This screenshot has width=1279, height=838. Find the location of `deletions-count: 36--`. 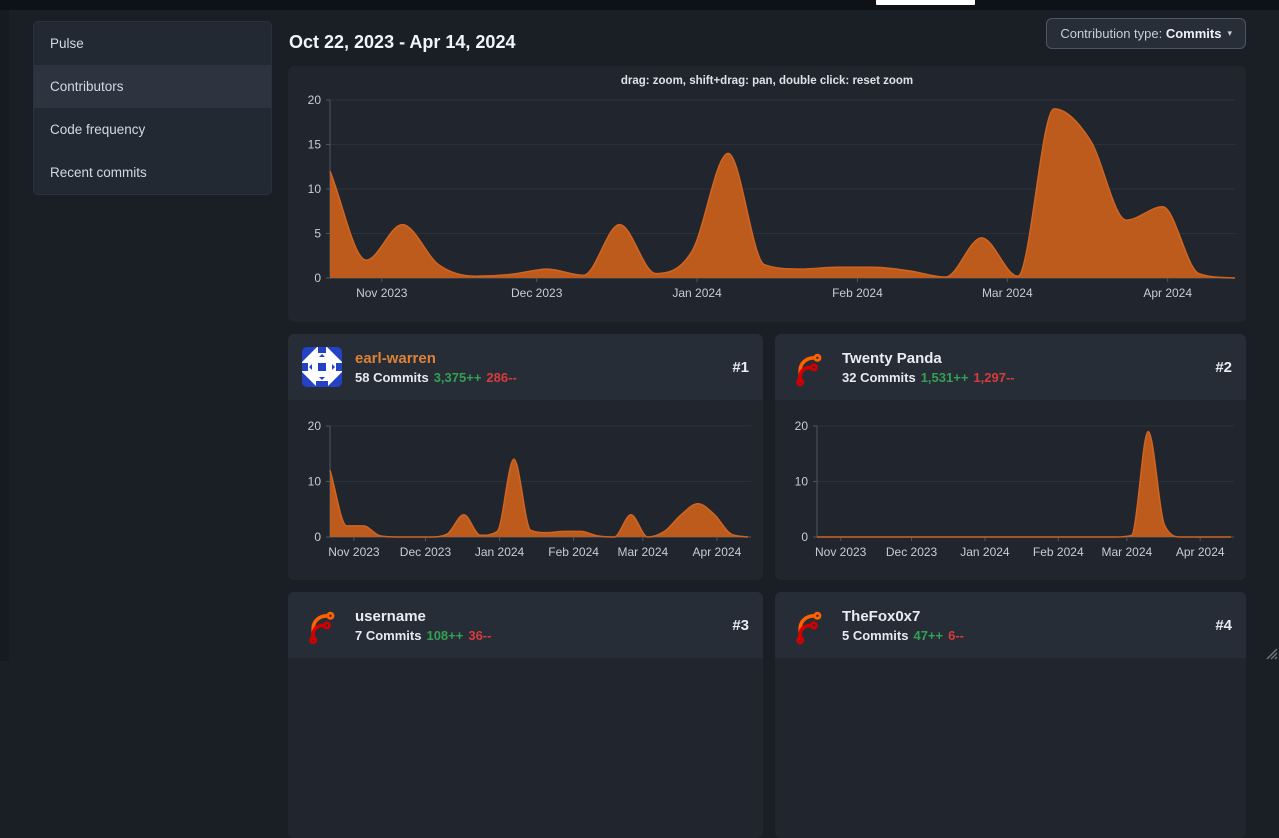

deletions-count: 36-- is located at coordinates (480, 635).